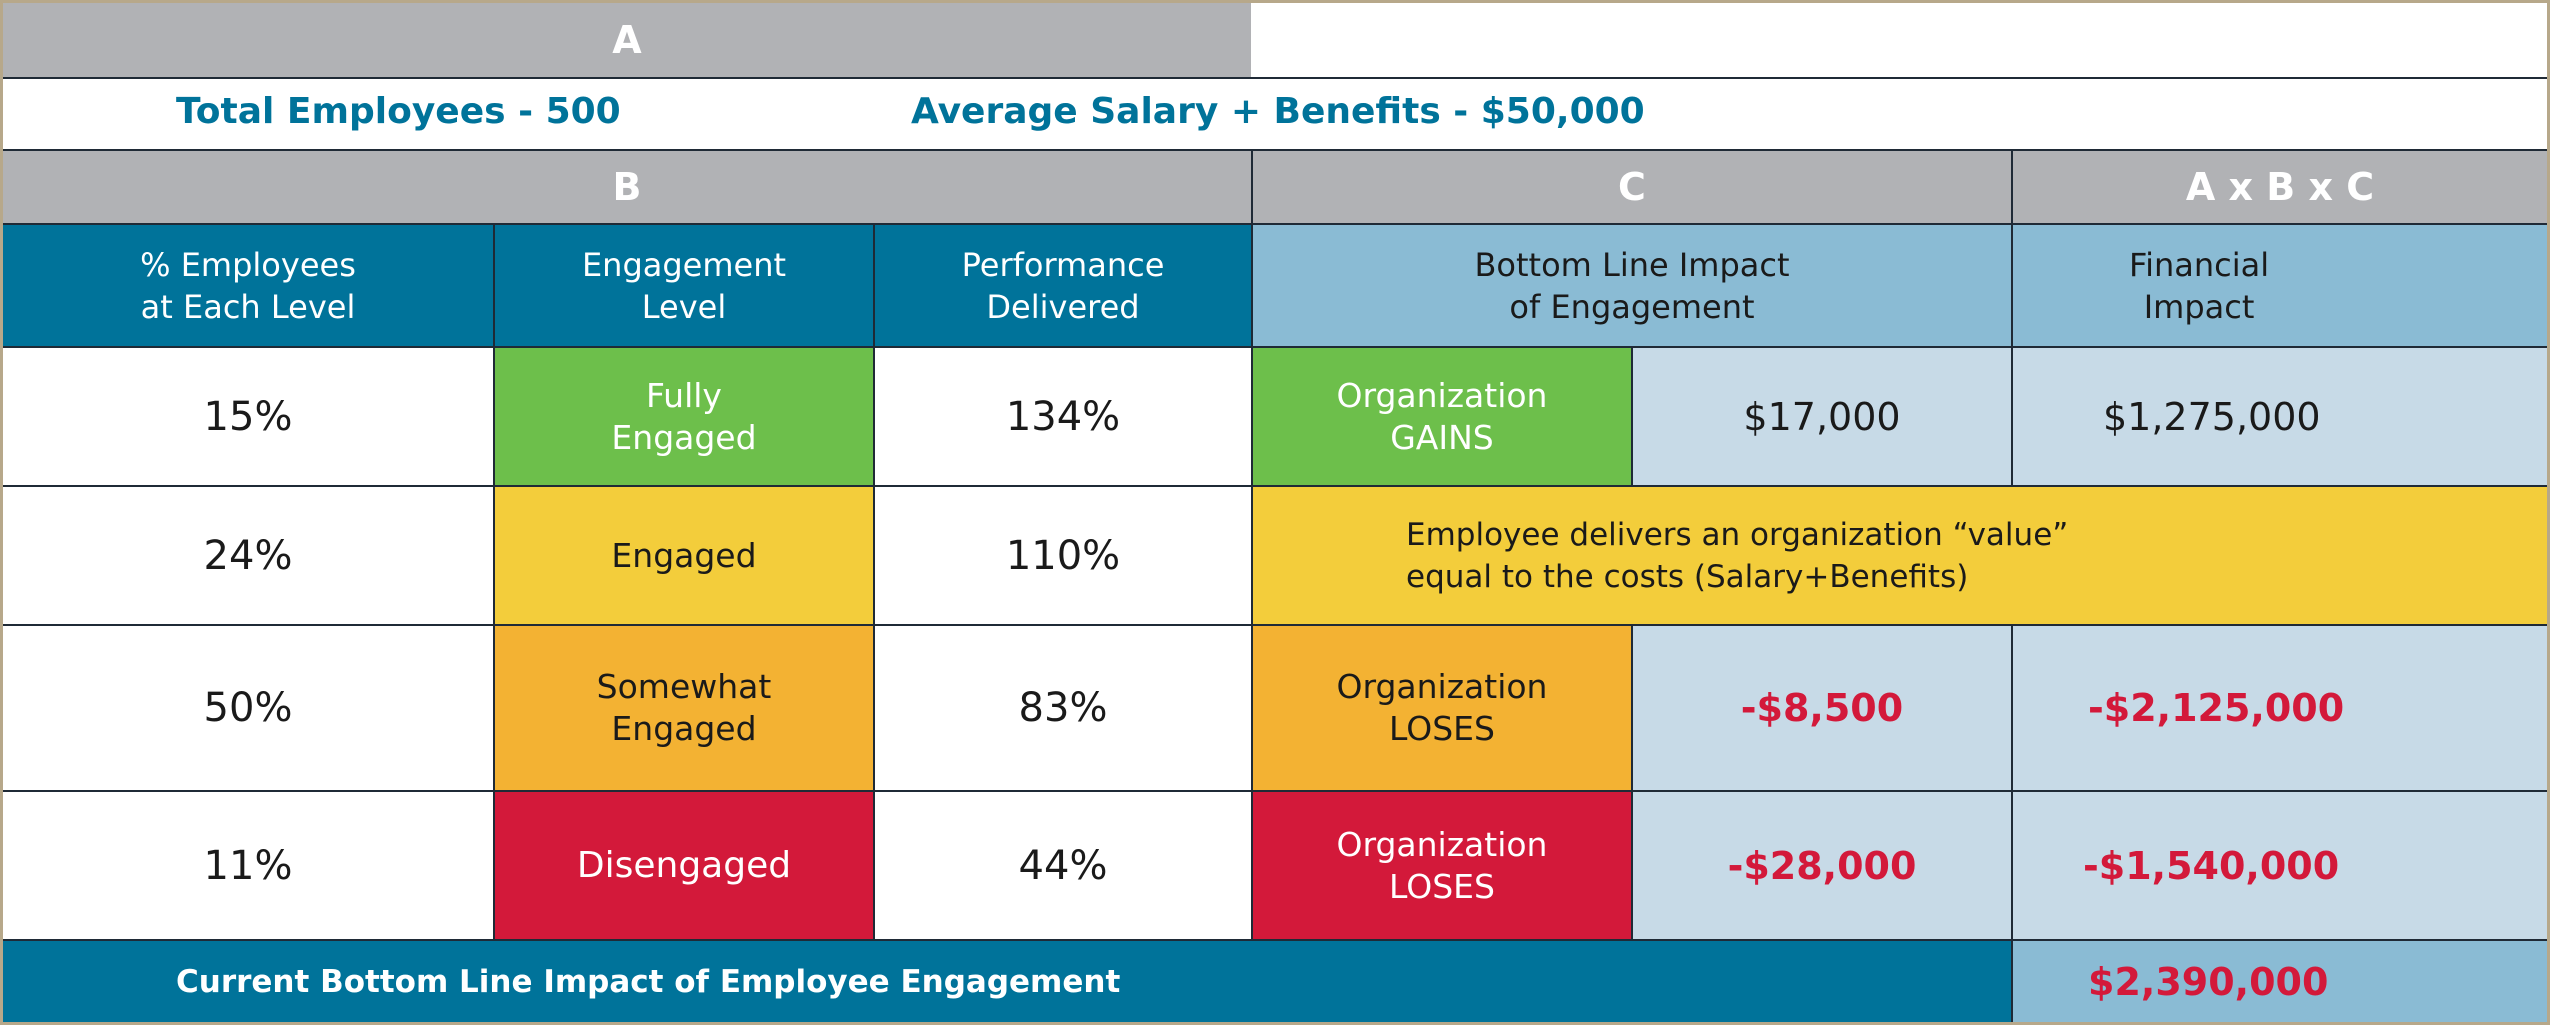 This screenshot has height=1025, width=2550. What do you see at coordinates (683, 284) in the screenshot?
I see `col-header-engagement-level: Engagement Level` at bounding box center [683, 284].